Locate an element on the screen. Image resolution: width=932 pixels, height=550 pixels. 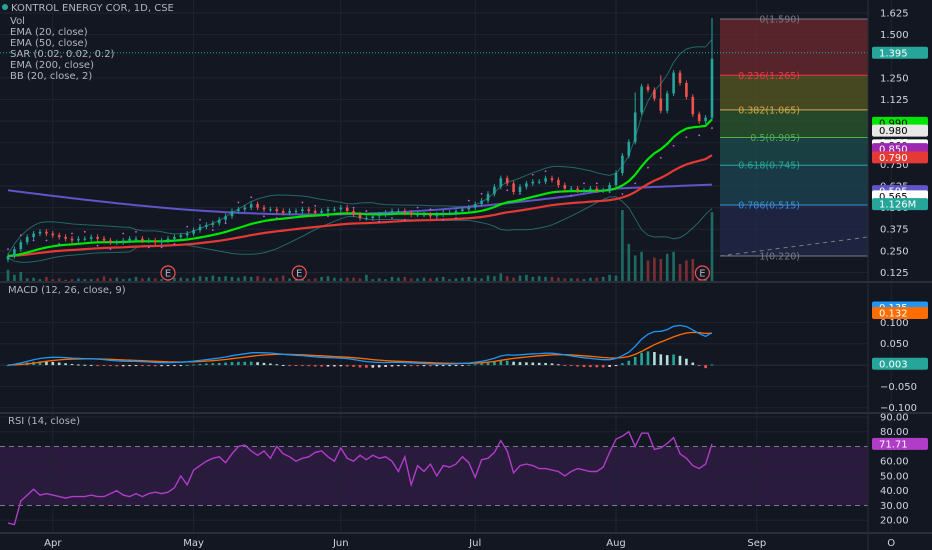
price-tag: 0.790 is located at coordinates (893, 158).